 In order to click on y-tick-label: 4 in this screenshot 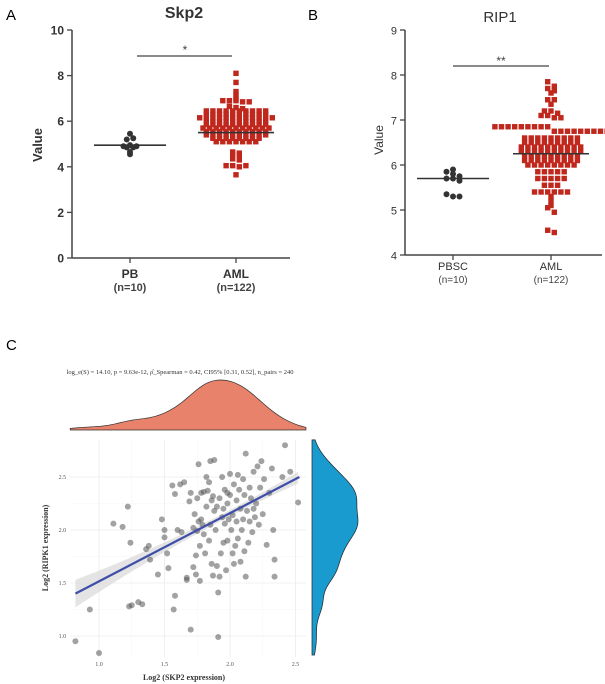, I will do `click(394, 257)`.